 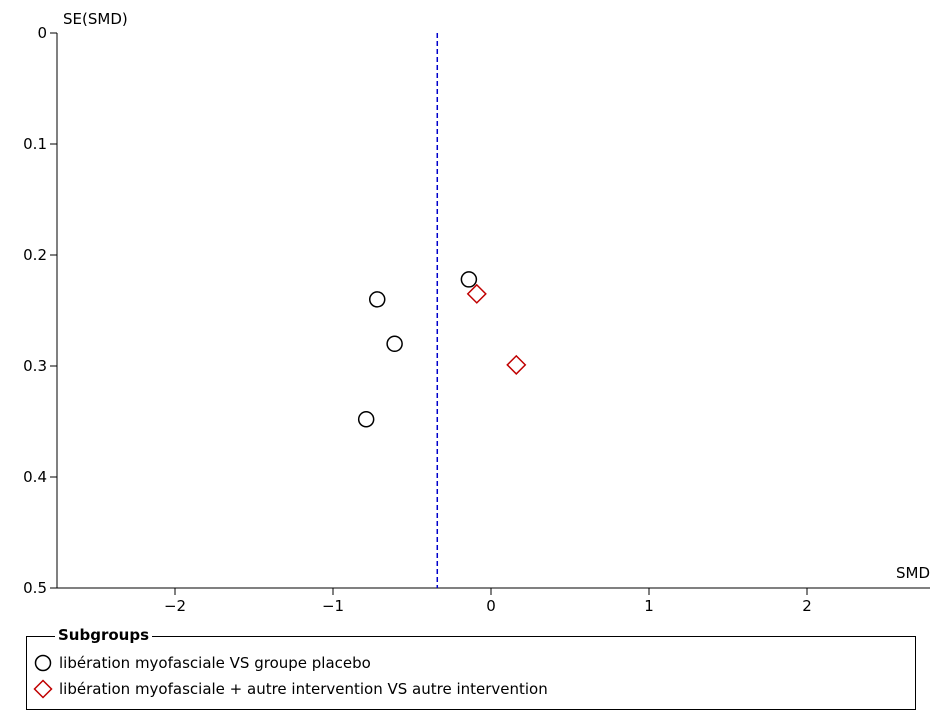 I want to click on x-tick-label: 1, so click(x=649, y=606).